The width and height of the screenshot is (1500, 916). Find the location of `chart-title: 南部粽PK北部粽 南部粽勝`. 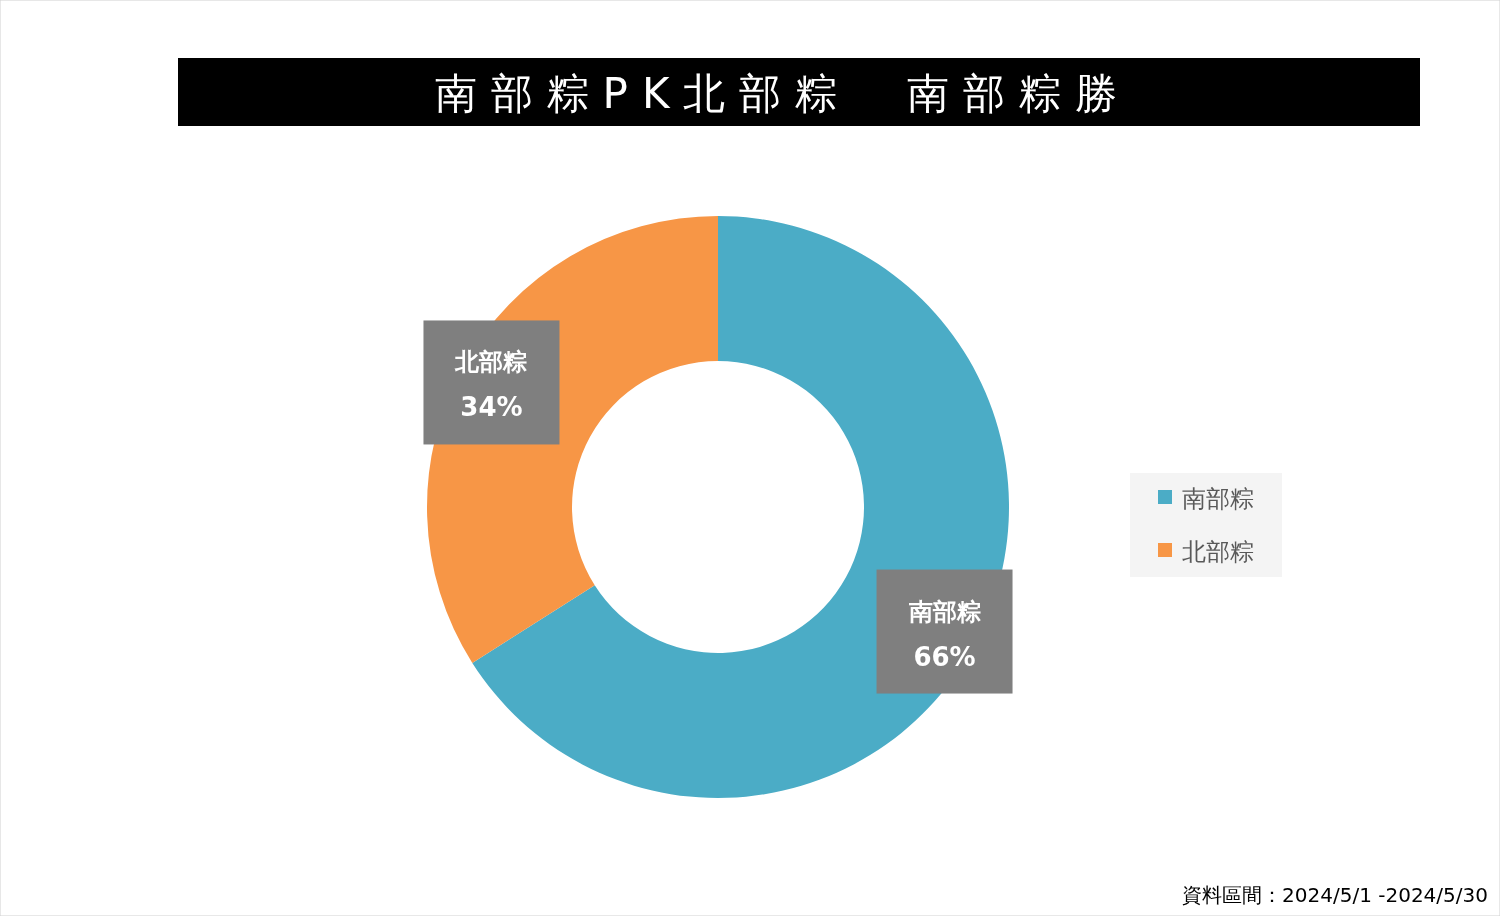

chart-title: 南部粽PK北部粽 南部粽勝 is located at coordinates (783, 93).